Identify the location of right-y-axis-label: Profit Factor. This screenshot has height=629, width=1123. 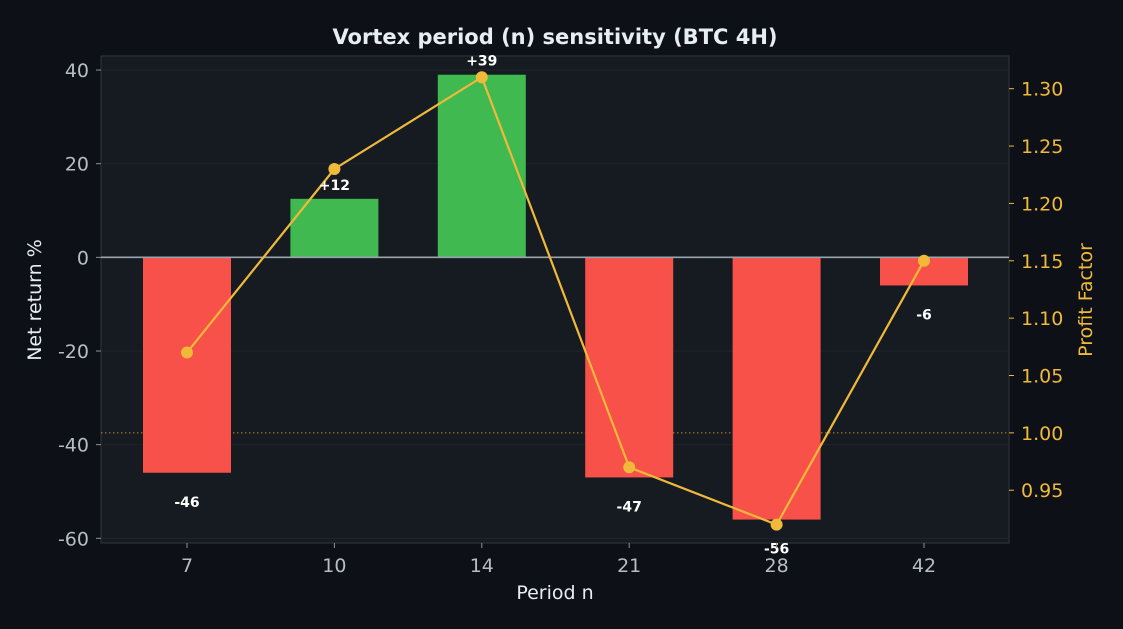
(1086, 300).